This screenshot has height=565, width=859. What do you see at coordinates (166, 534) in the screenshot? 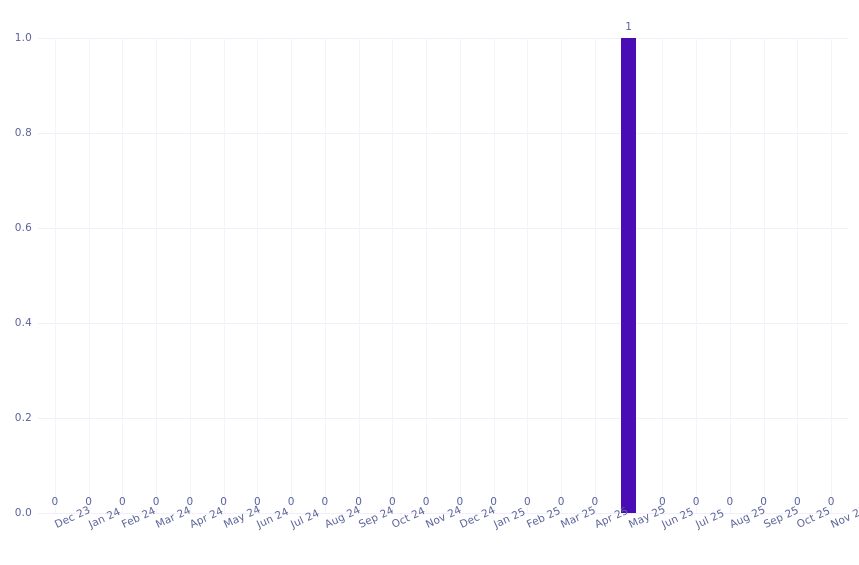
I see `x-axis-tick: Mar 24` at bounding box center [166, 534].